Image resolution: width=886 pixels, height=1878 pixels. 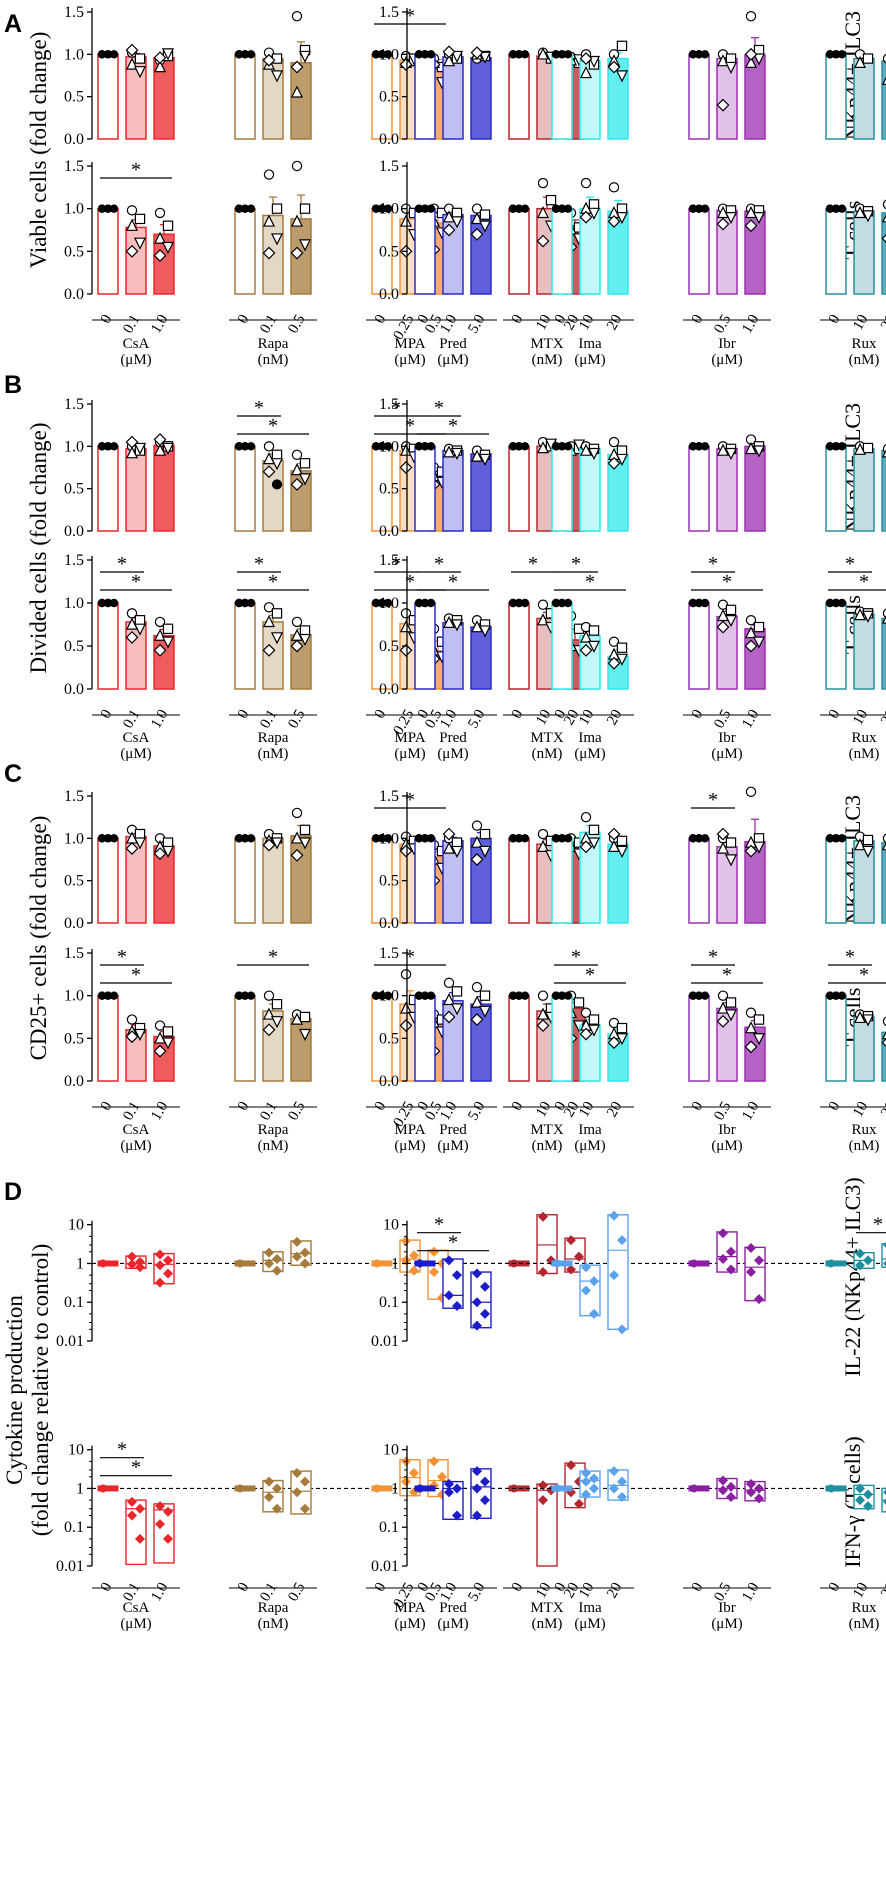 What do you see at coordinates (385, 1566) in the screenshot?
I see `y-tick-label: 0.01` at bounding box center [385, 1566].